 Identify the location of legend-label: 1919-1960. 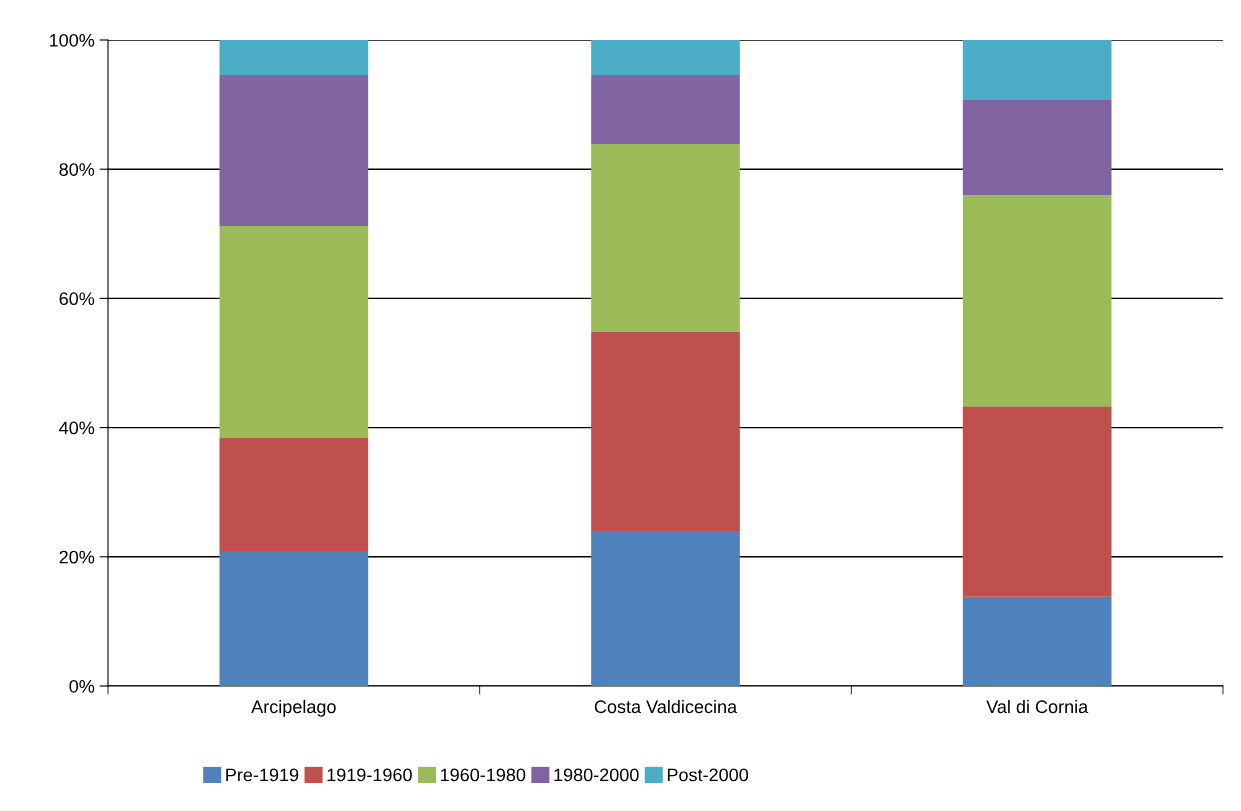
(369, 775).